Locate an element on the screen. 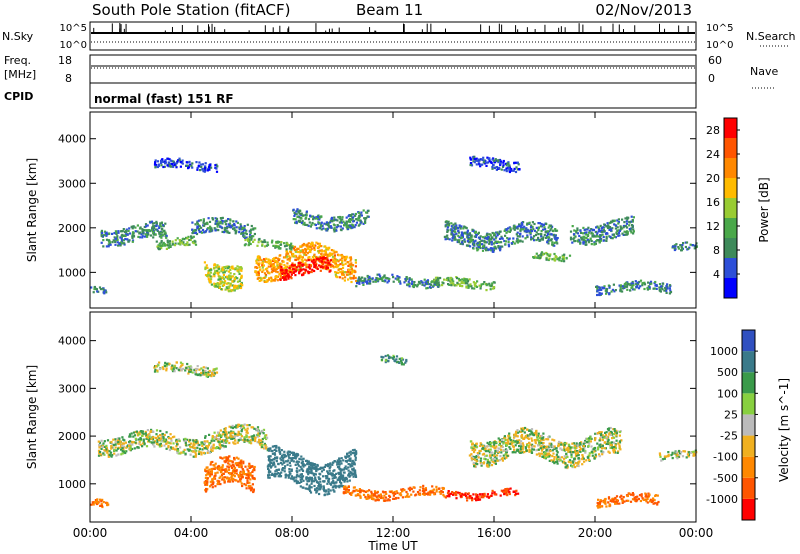 The image size is (800, 554). x-axis-label: Time UT is located at coordinates (392, 546).